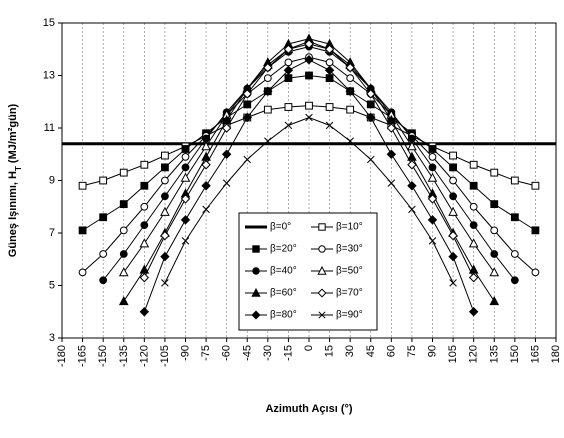 The image size is (564, 438). Describe the element at coordinates (206, 353) in the screenshot. I see `x-tick-label: -75` at that location.